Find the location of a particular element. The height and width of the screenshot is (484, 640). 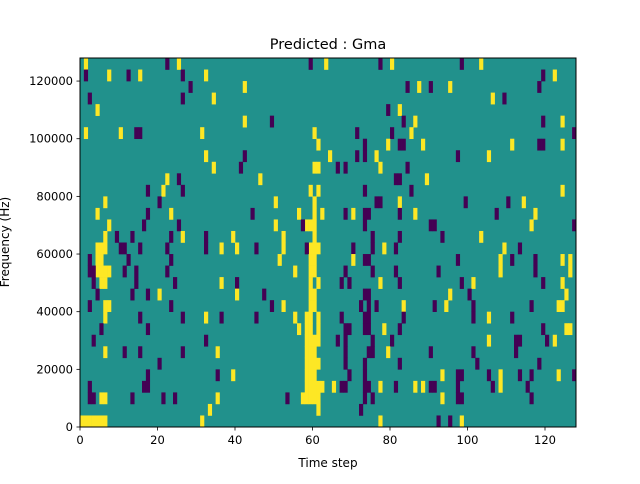

x-tick-label: 40 is located at coordinates (235, 440).